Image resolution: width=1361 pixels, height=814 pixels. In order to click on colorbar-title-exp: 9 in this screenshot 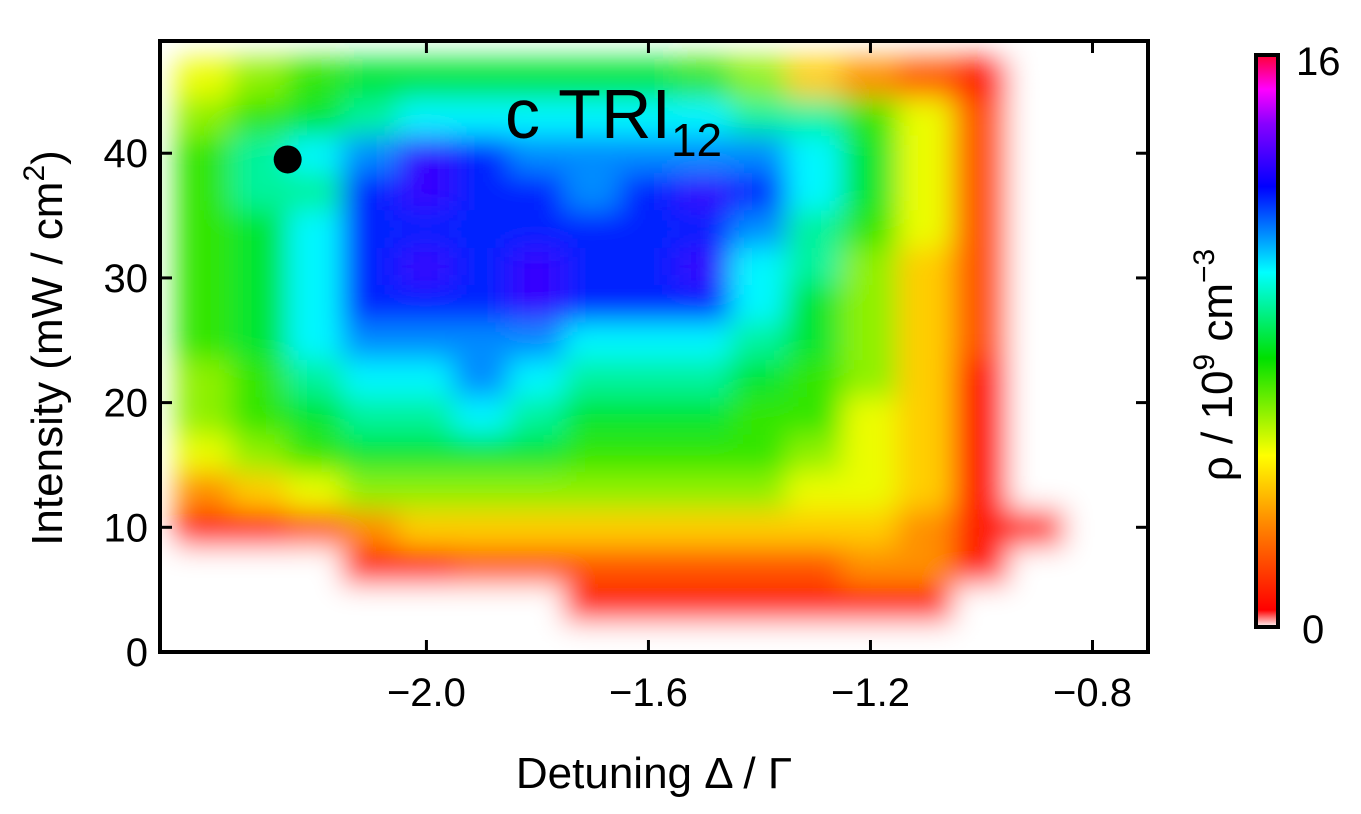, I will do `click(1204, 362)`.